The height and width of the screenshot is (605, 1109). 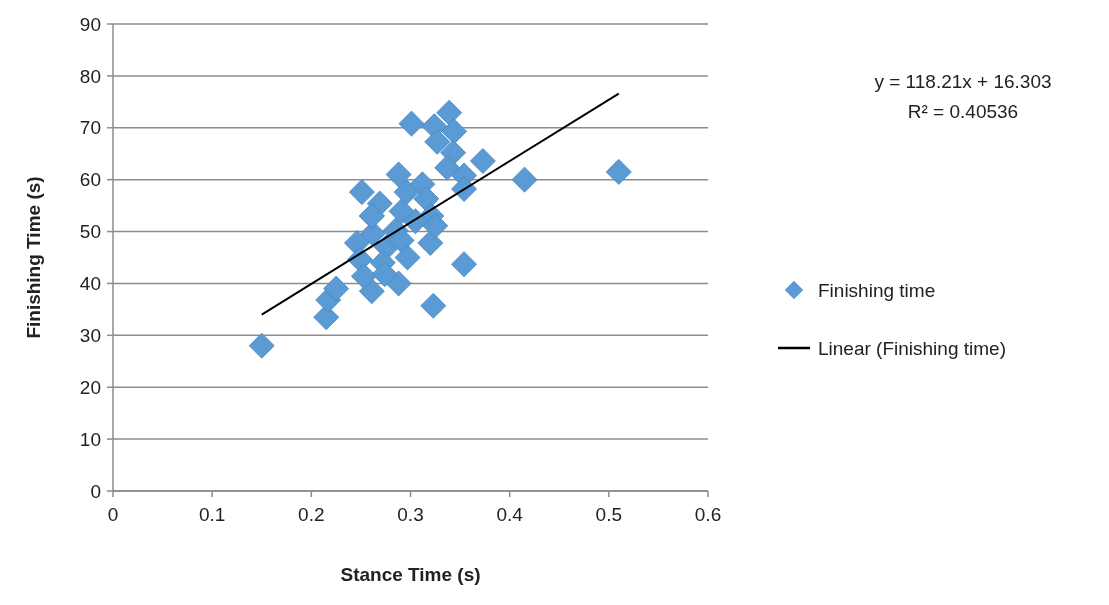 I want to click on y-tick-label: 80, so click(x=90, y=76).